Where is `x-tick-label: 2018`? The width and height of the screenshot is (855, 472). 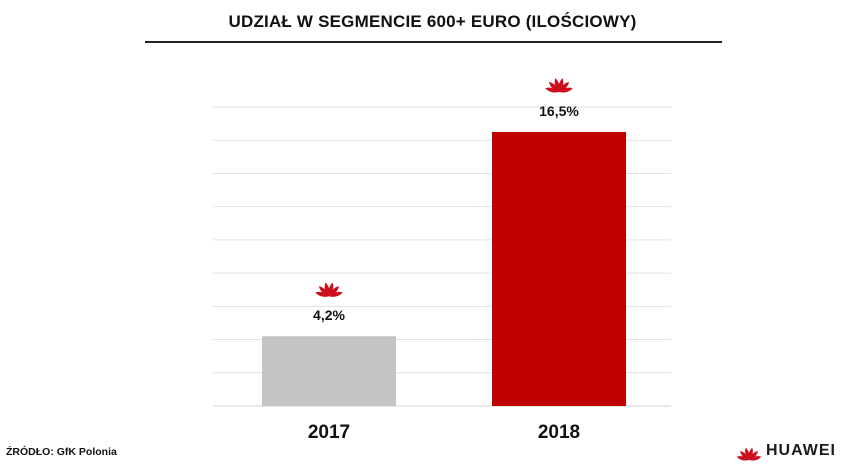
x-tick-label: 2018 is located at coordinates (559, 432).